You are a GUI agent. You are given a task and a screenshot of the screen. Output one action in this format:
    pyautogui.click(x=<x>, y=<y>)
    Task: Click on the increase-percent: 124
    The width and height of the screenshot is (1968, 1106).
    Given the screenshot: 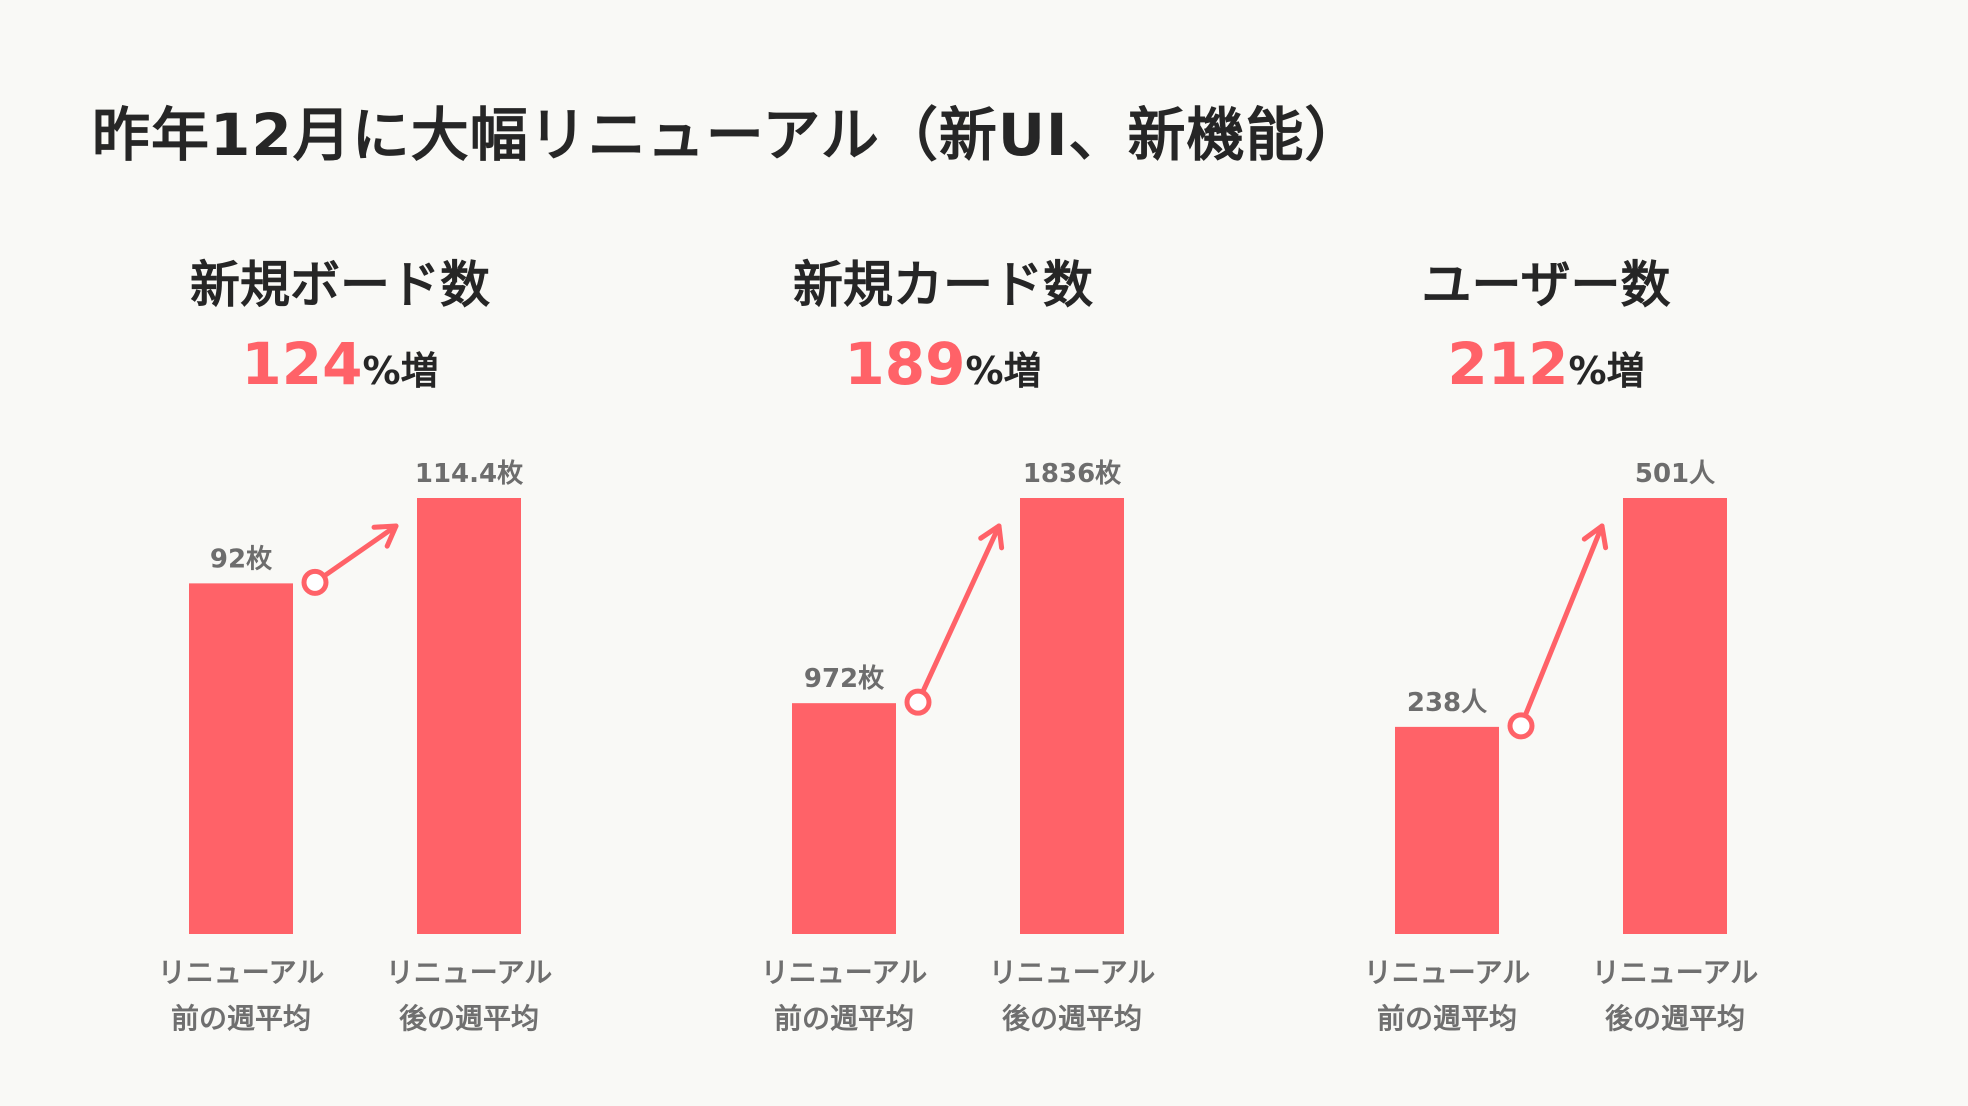 What is the action you would take?
    pyautogui.click(x=302, y=364)
    